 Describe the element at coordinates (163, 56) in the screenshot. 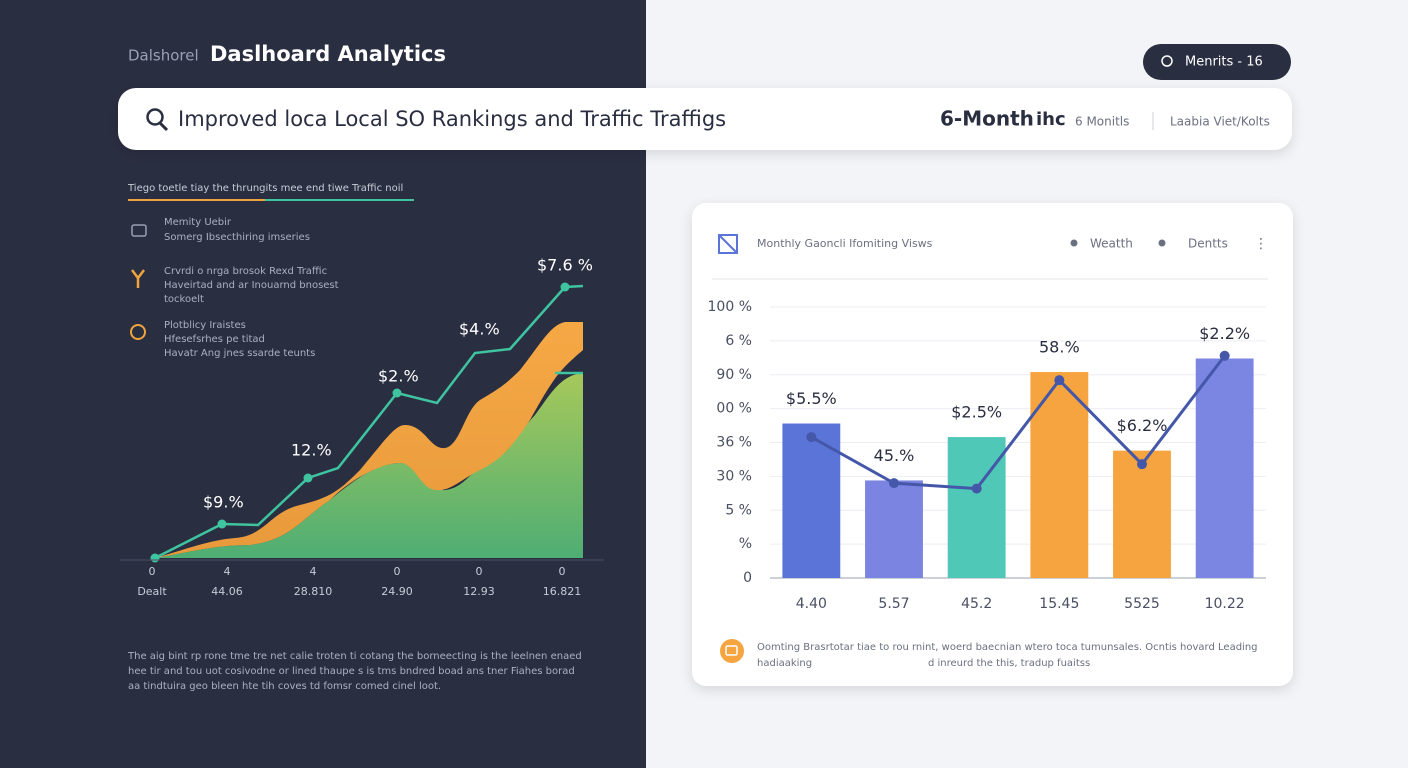

I see `header-small: Dalshorel` at that location.